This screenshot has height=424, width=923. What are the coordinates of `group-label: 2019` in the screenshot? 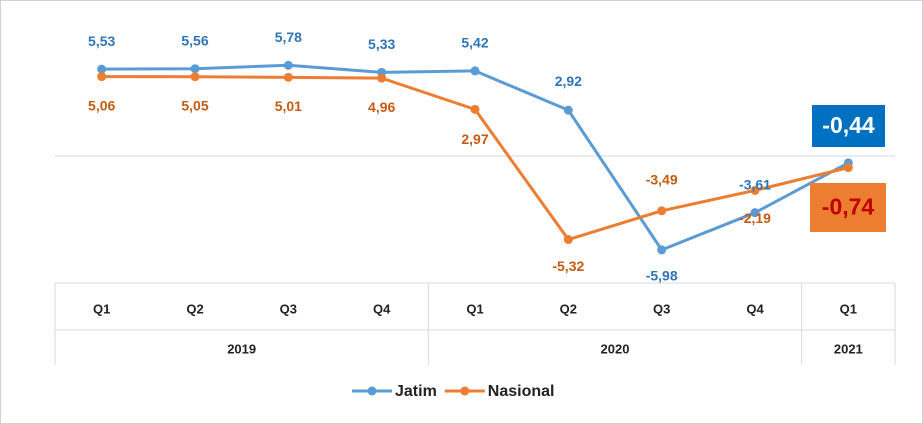 It's located at (241, 348).